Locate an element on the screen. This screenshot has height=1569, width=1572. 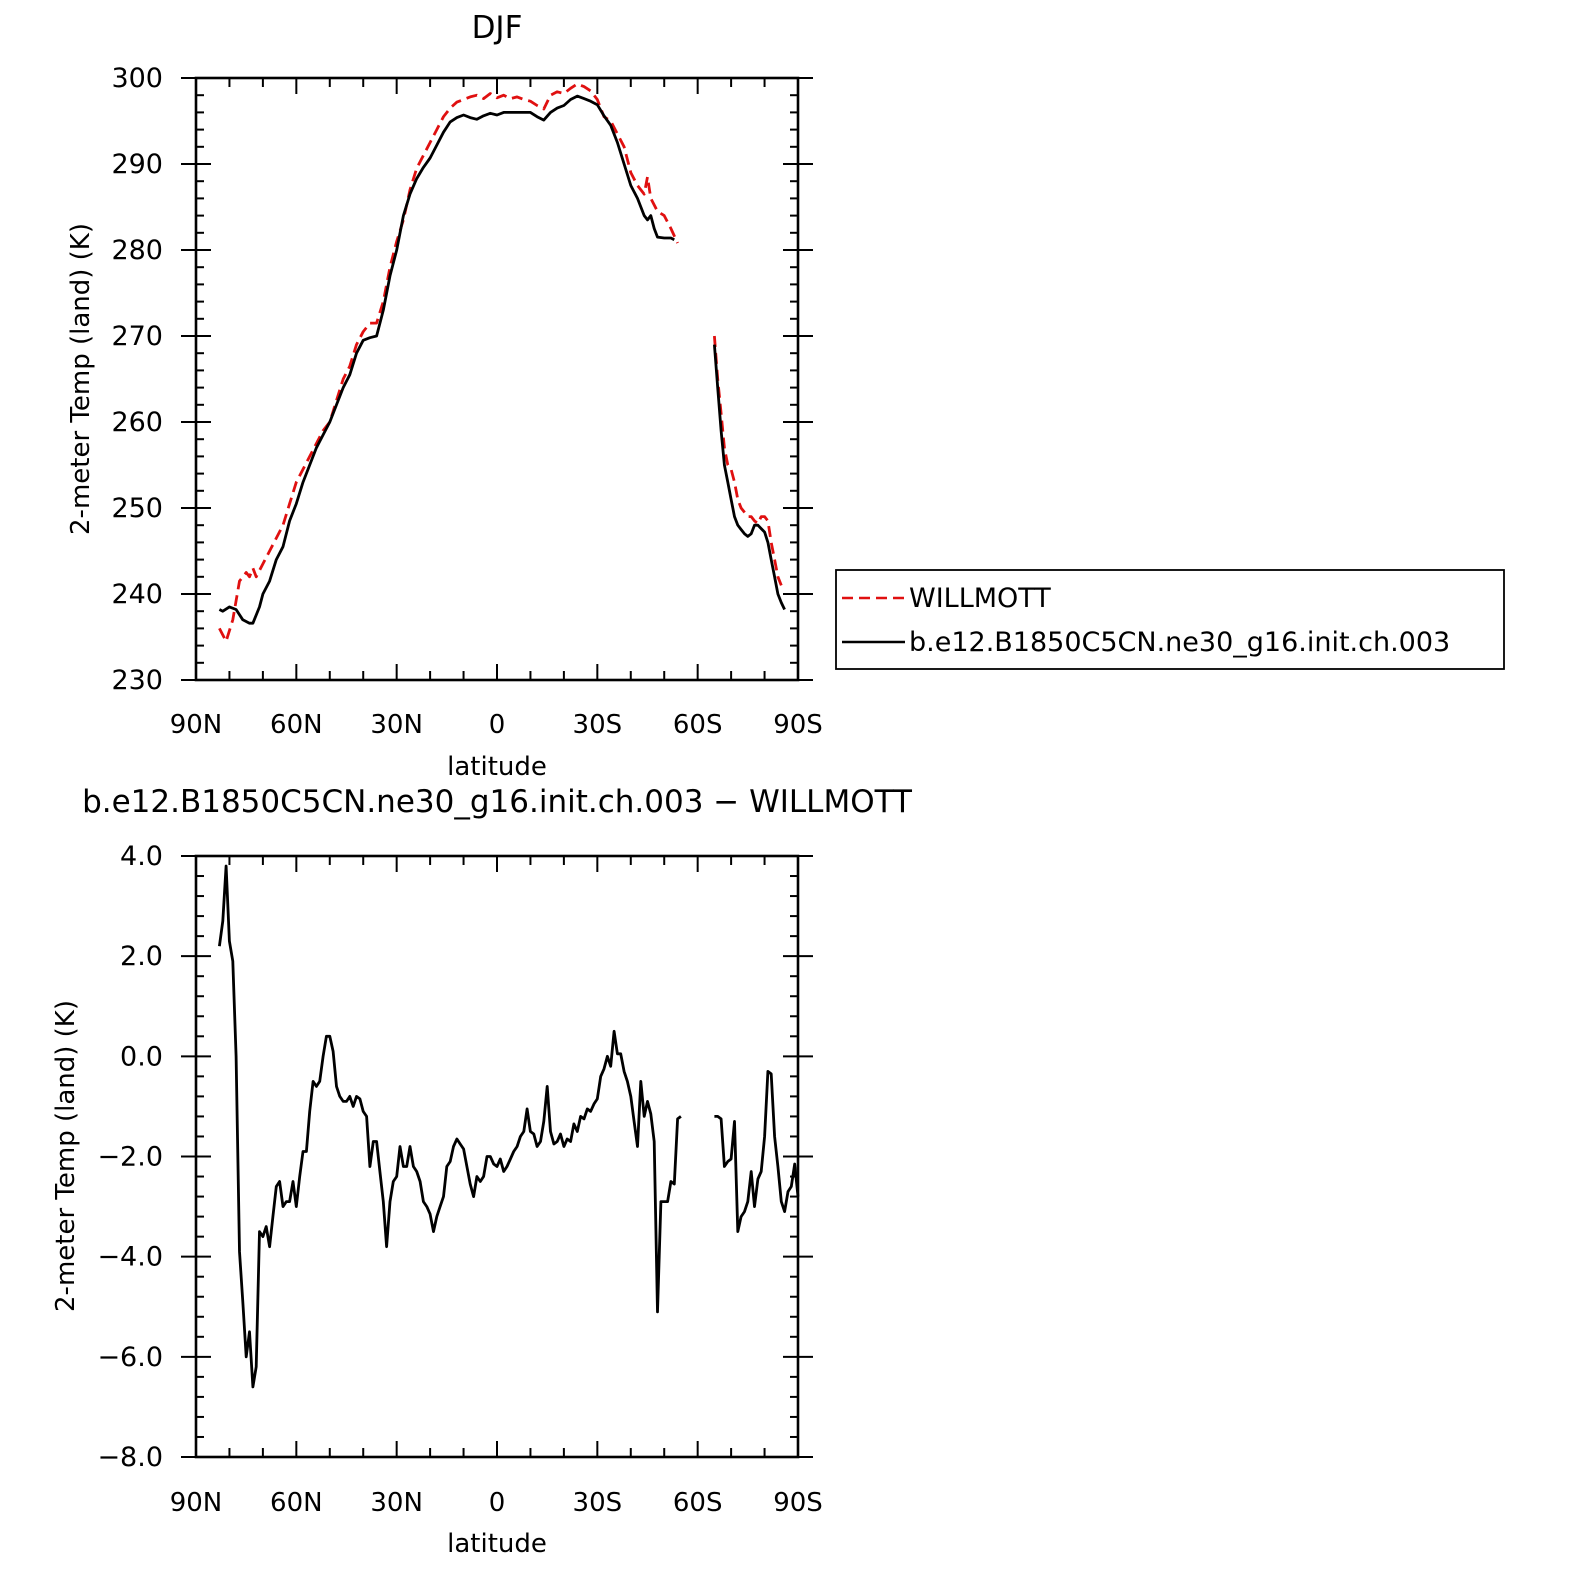
top-y-axis-label: 2-meter Temp (land) (K) is located at coordinates (81, 379).